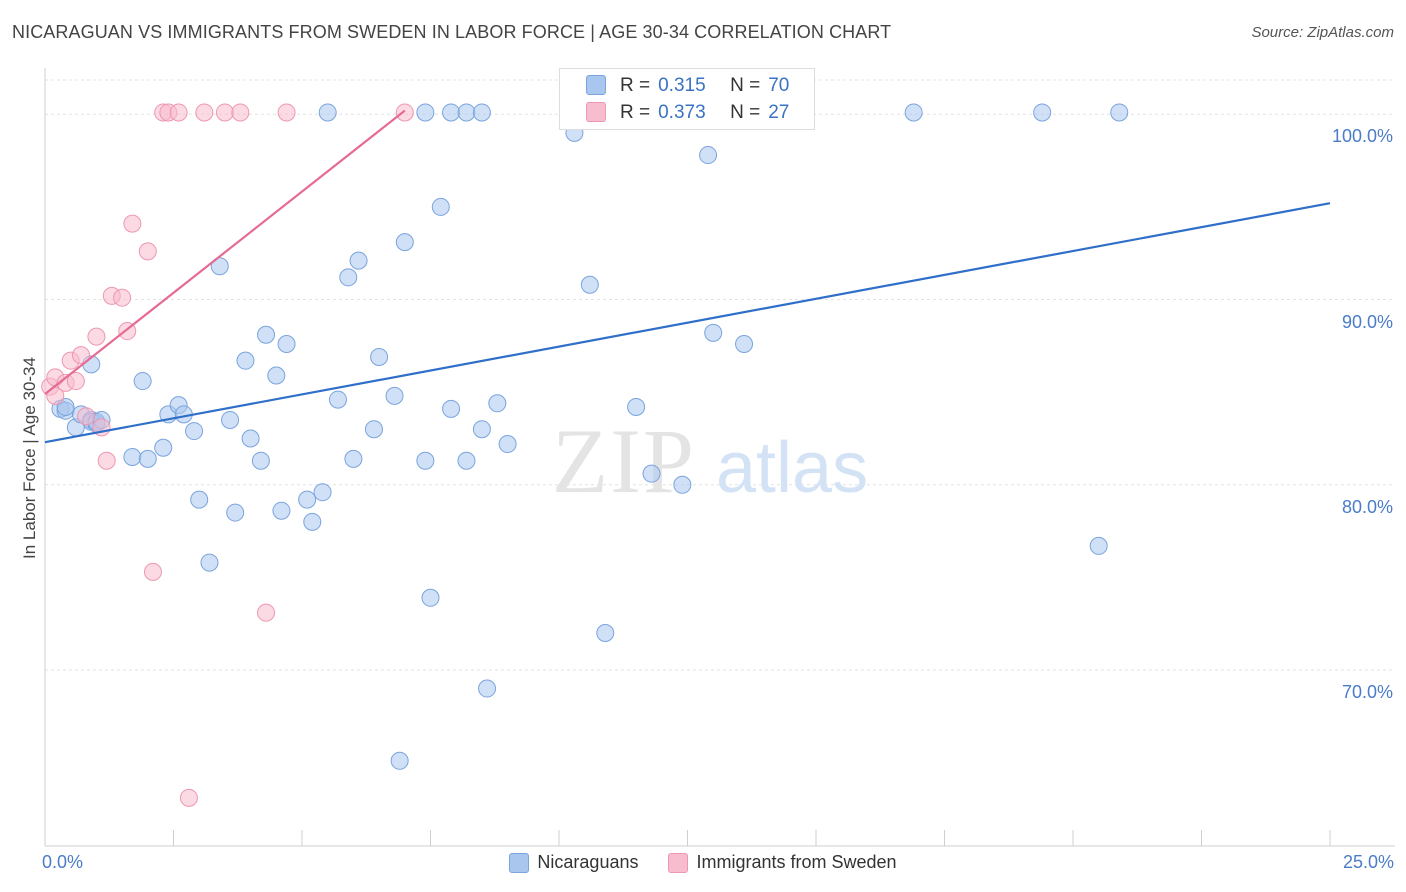  What do you see at coordinates (225, 252) in the screenshot?
I see `trend-line-sweden` at bounding box center [225, 252].